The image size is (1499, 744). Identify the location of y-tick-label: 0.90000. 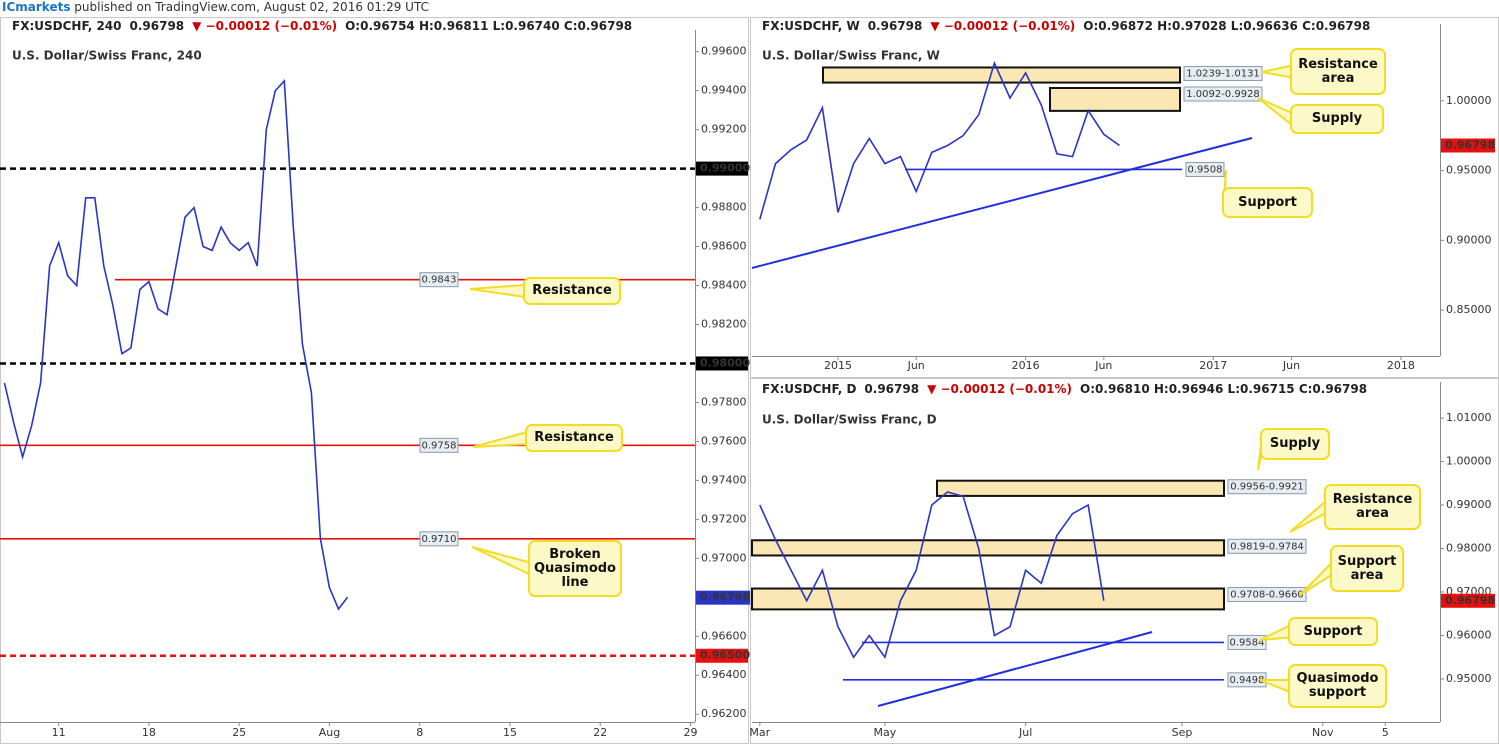
(1469, 239).